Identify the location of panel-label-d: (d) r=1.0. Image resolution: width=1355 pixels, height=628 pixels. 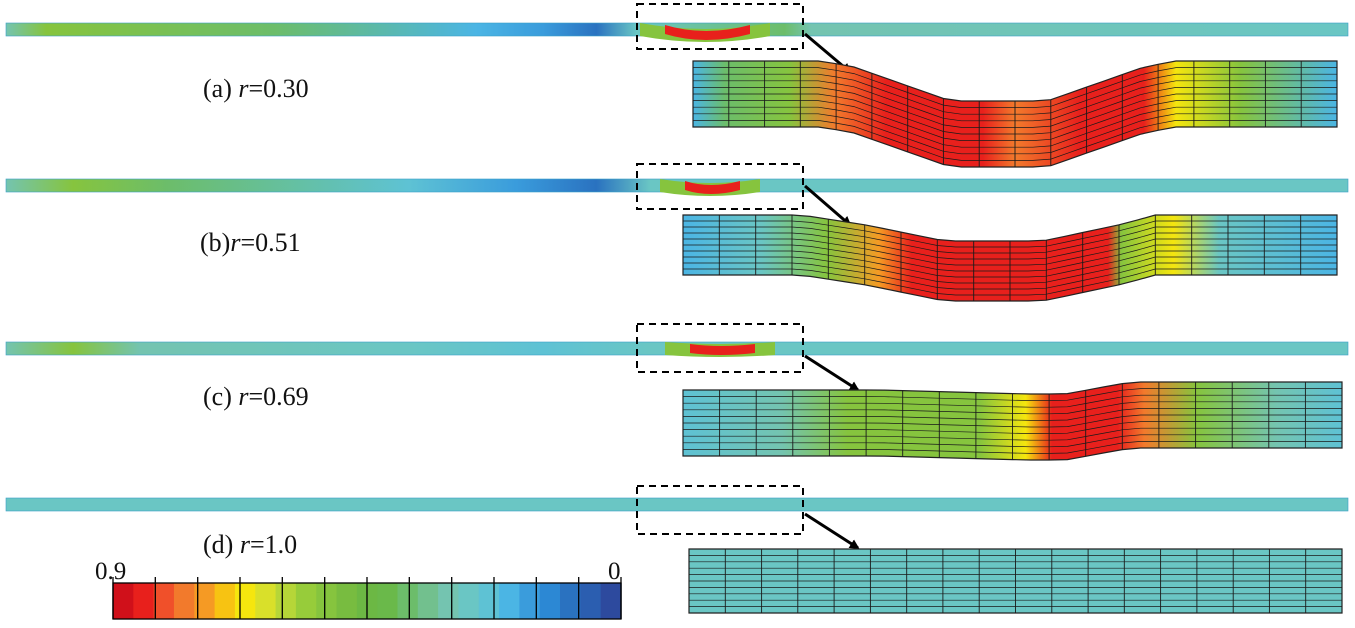
(250, 545).